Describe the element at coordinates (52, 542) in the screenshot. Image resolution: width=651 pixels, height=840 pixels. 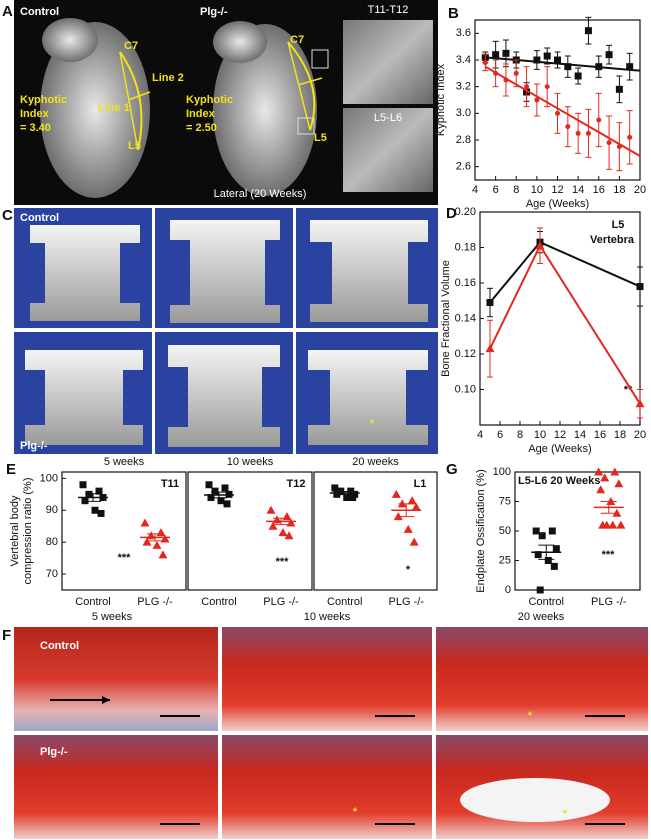
I see `y-tick-label: 80` at that location.